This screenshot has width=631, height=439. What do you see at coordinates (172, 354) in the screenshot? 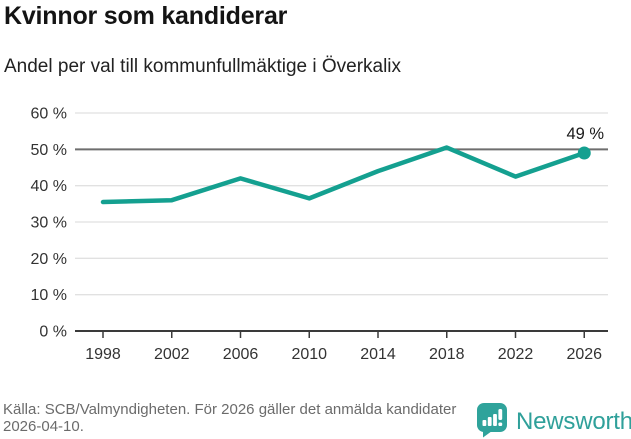
I see `x-tick-label: 2002` at bounding box center [172, 354].